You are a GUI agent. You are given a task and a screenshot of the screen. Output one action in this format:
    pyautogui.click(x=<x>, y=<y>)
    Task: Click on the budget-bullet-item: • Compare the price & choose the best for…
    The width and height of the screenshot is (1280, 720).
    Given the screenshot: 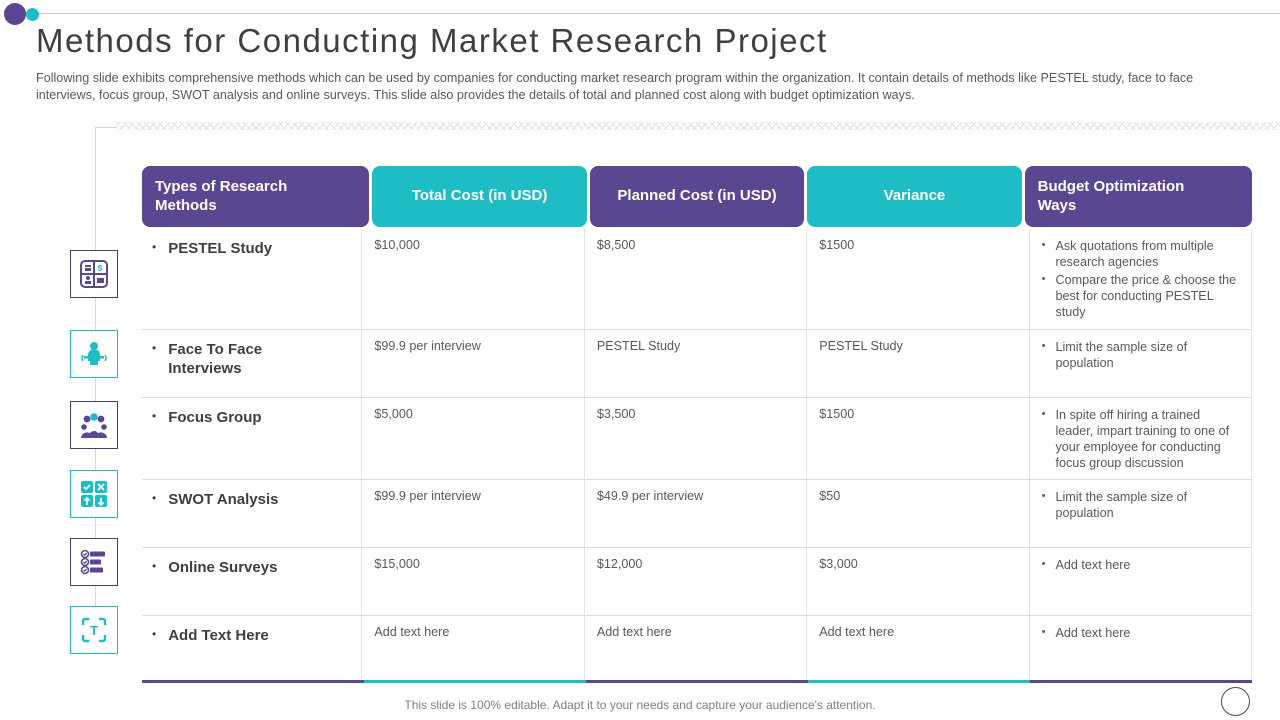 What is the action you would take?
    pyautogui.click(x=1139, y=296)
    